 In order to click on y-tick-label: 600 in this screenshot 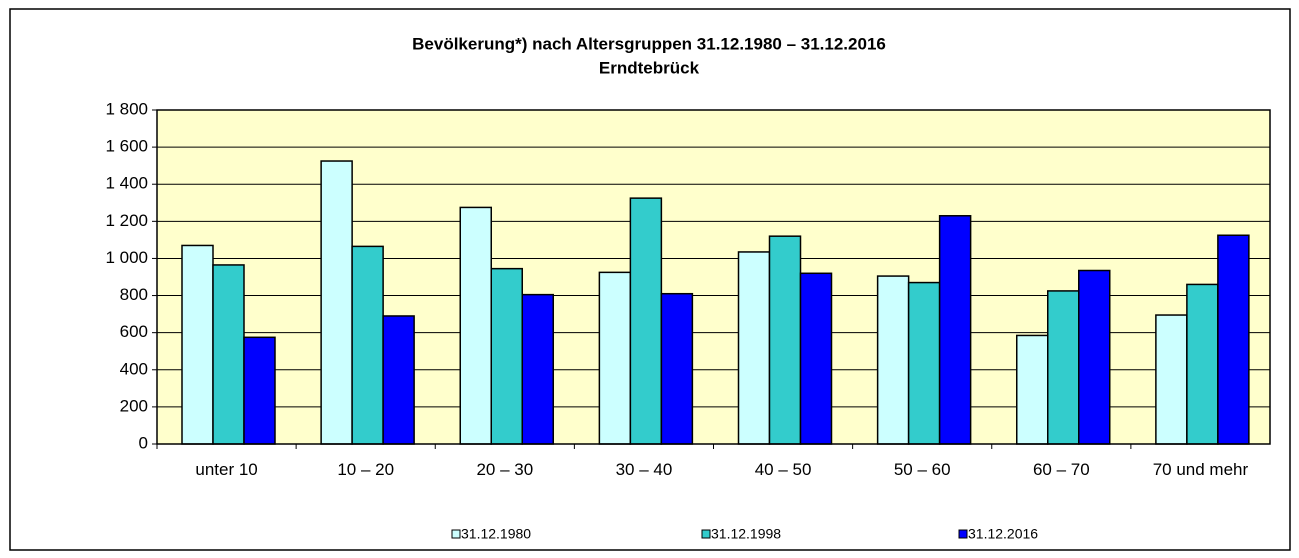, I will do `click(134, 331)`.